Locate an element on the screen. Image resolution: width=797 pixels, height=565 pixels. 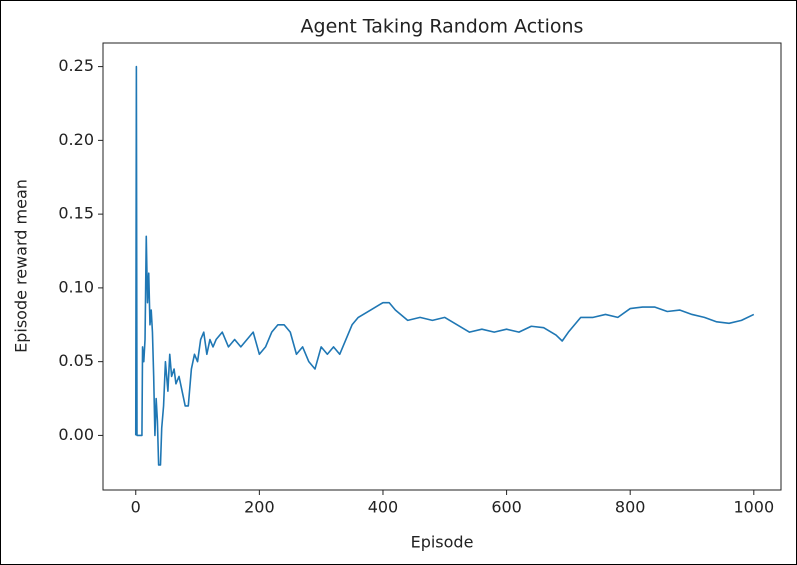
x-tick-label: 600 is located at coordinates (506, 507).